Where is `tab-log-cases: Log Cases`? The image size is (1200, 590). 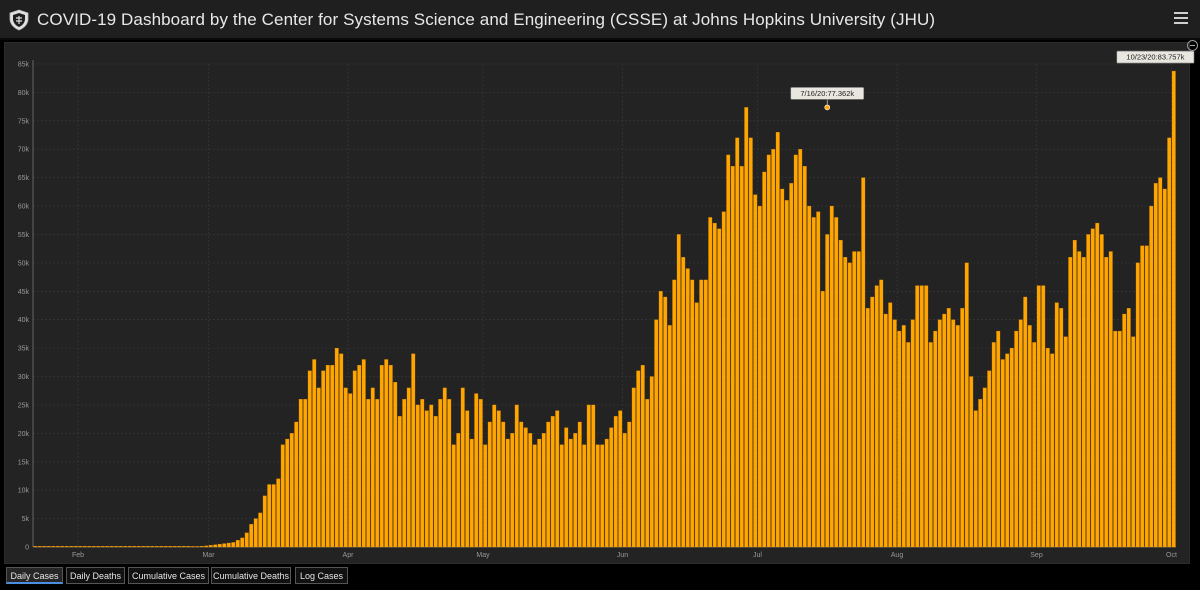 tab-log-cases: Log Cases is located at coordinates (321, 575).